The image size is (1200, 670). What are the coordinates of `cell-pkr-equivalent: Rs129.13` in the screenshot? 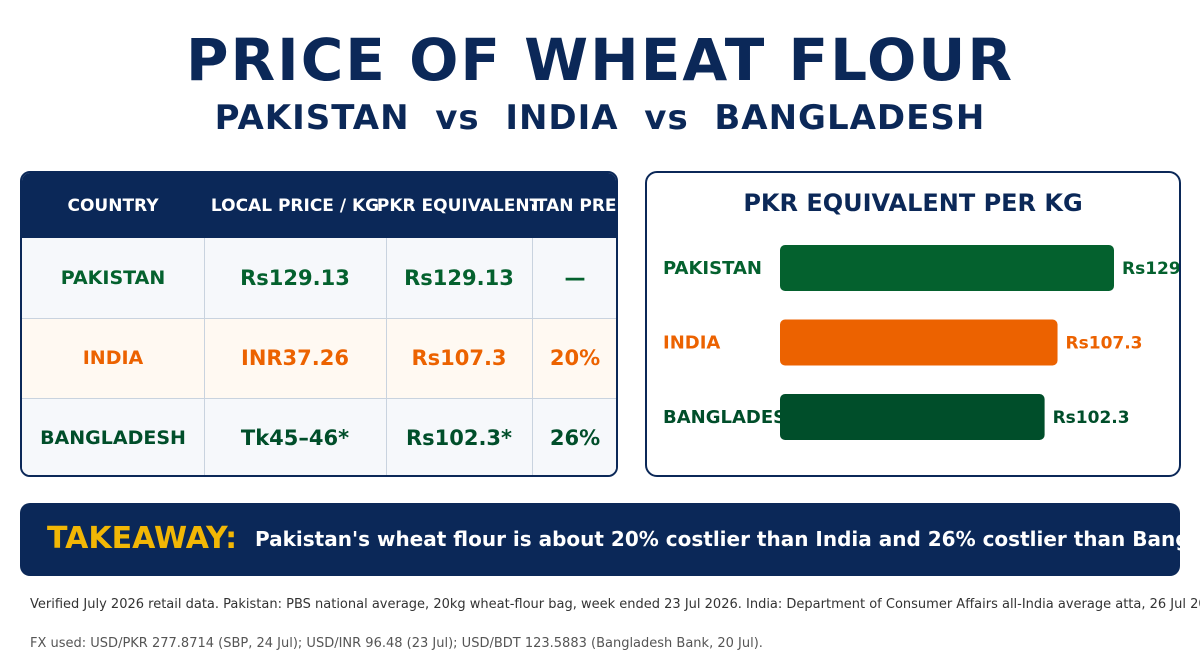 It's located at (459, 278).